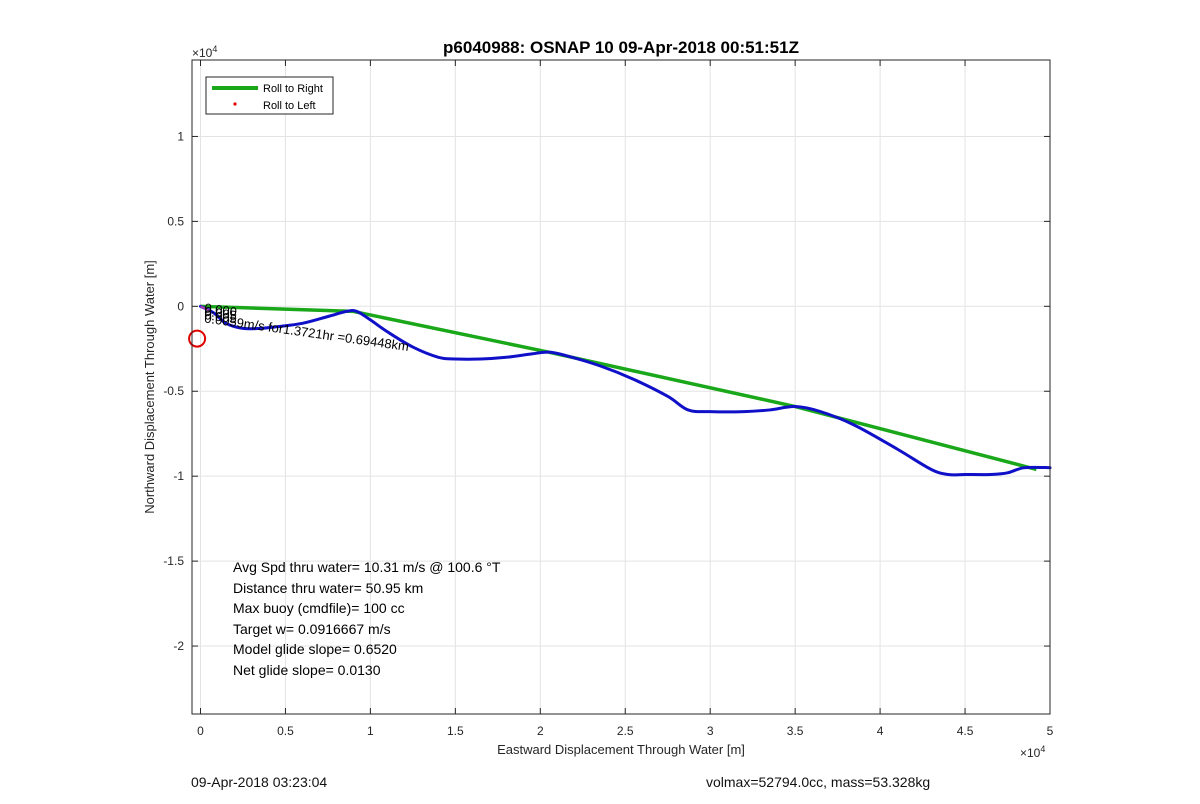  Describe the element at coordinates (328, 588) in the screenshot. I see `stat-distance: Distance thru water= 50.95 km` at that location.